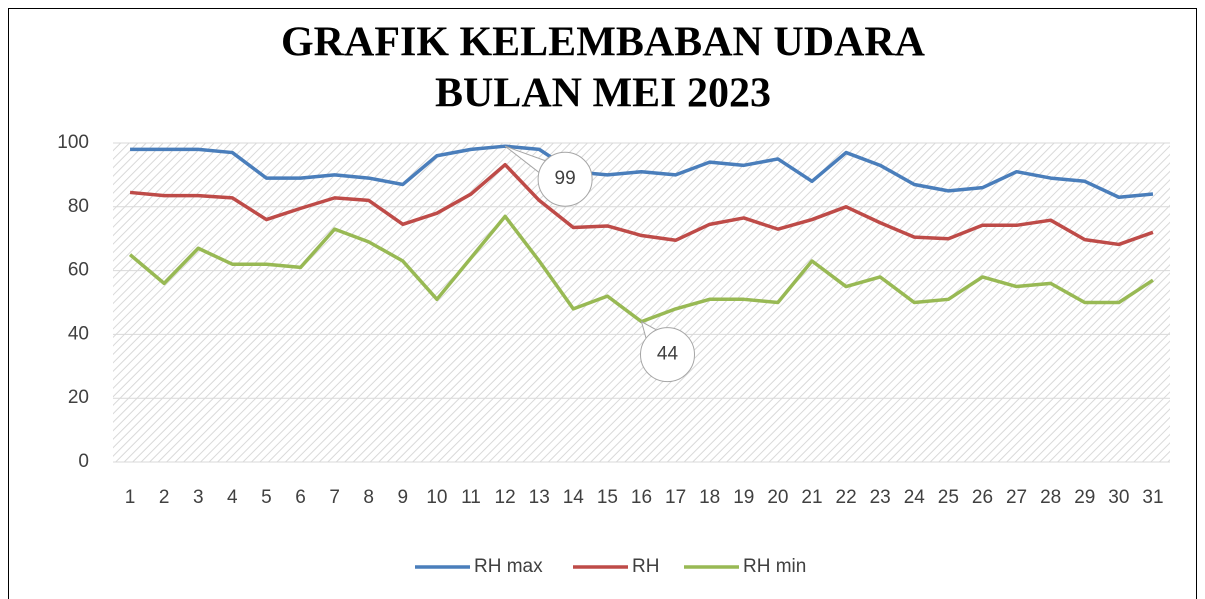 The image size is (1205, 599). What do you see at coordinates (743, 497) in the screenshot?
I see `x-tick-label: 19` at bounding box center [743, 497].